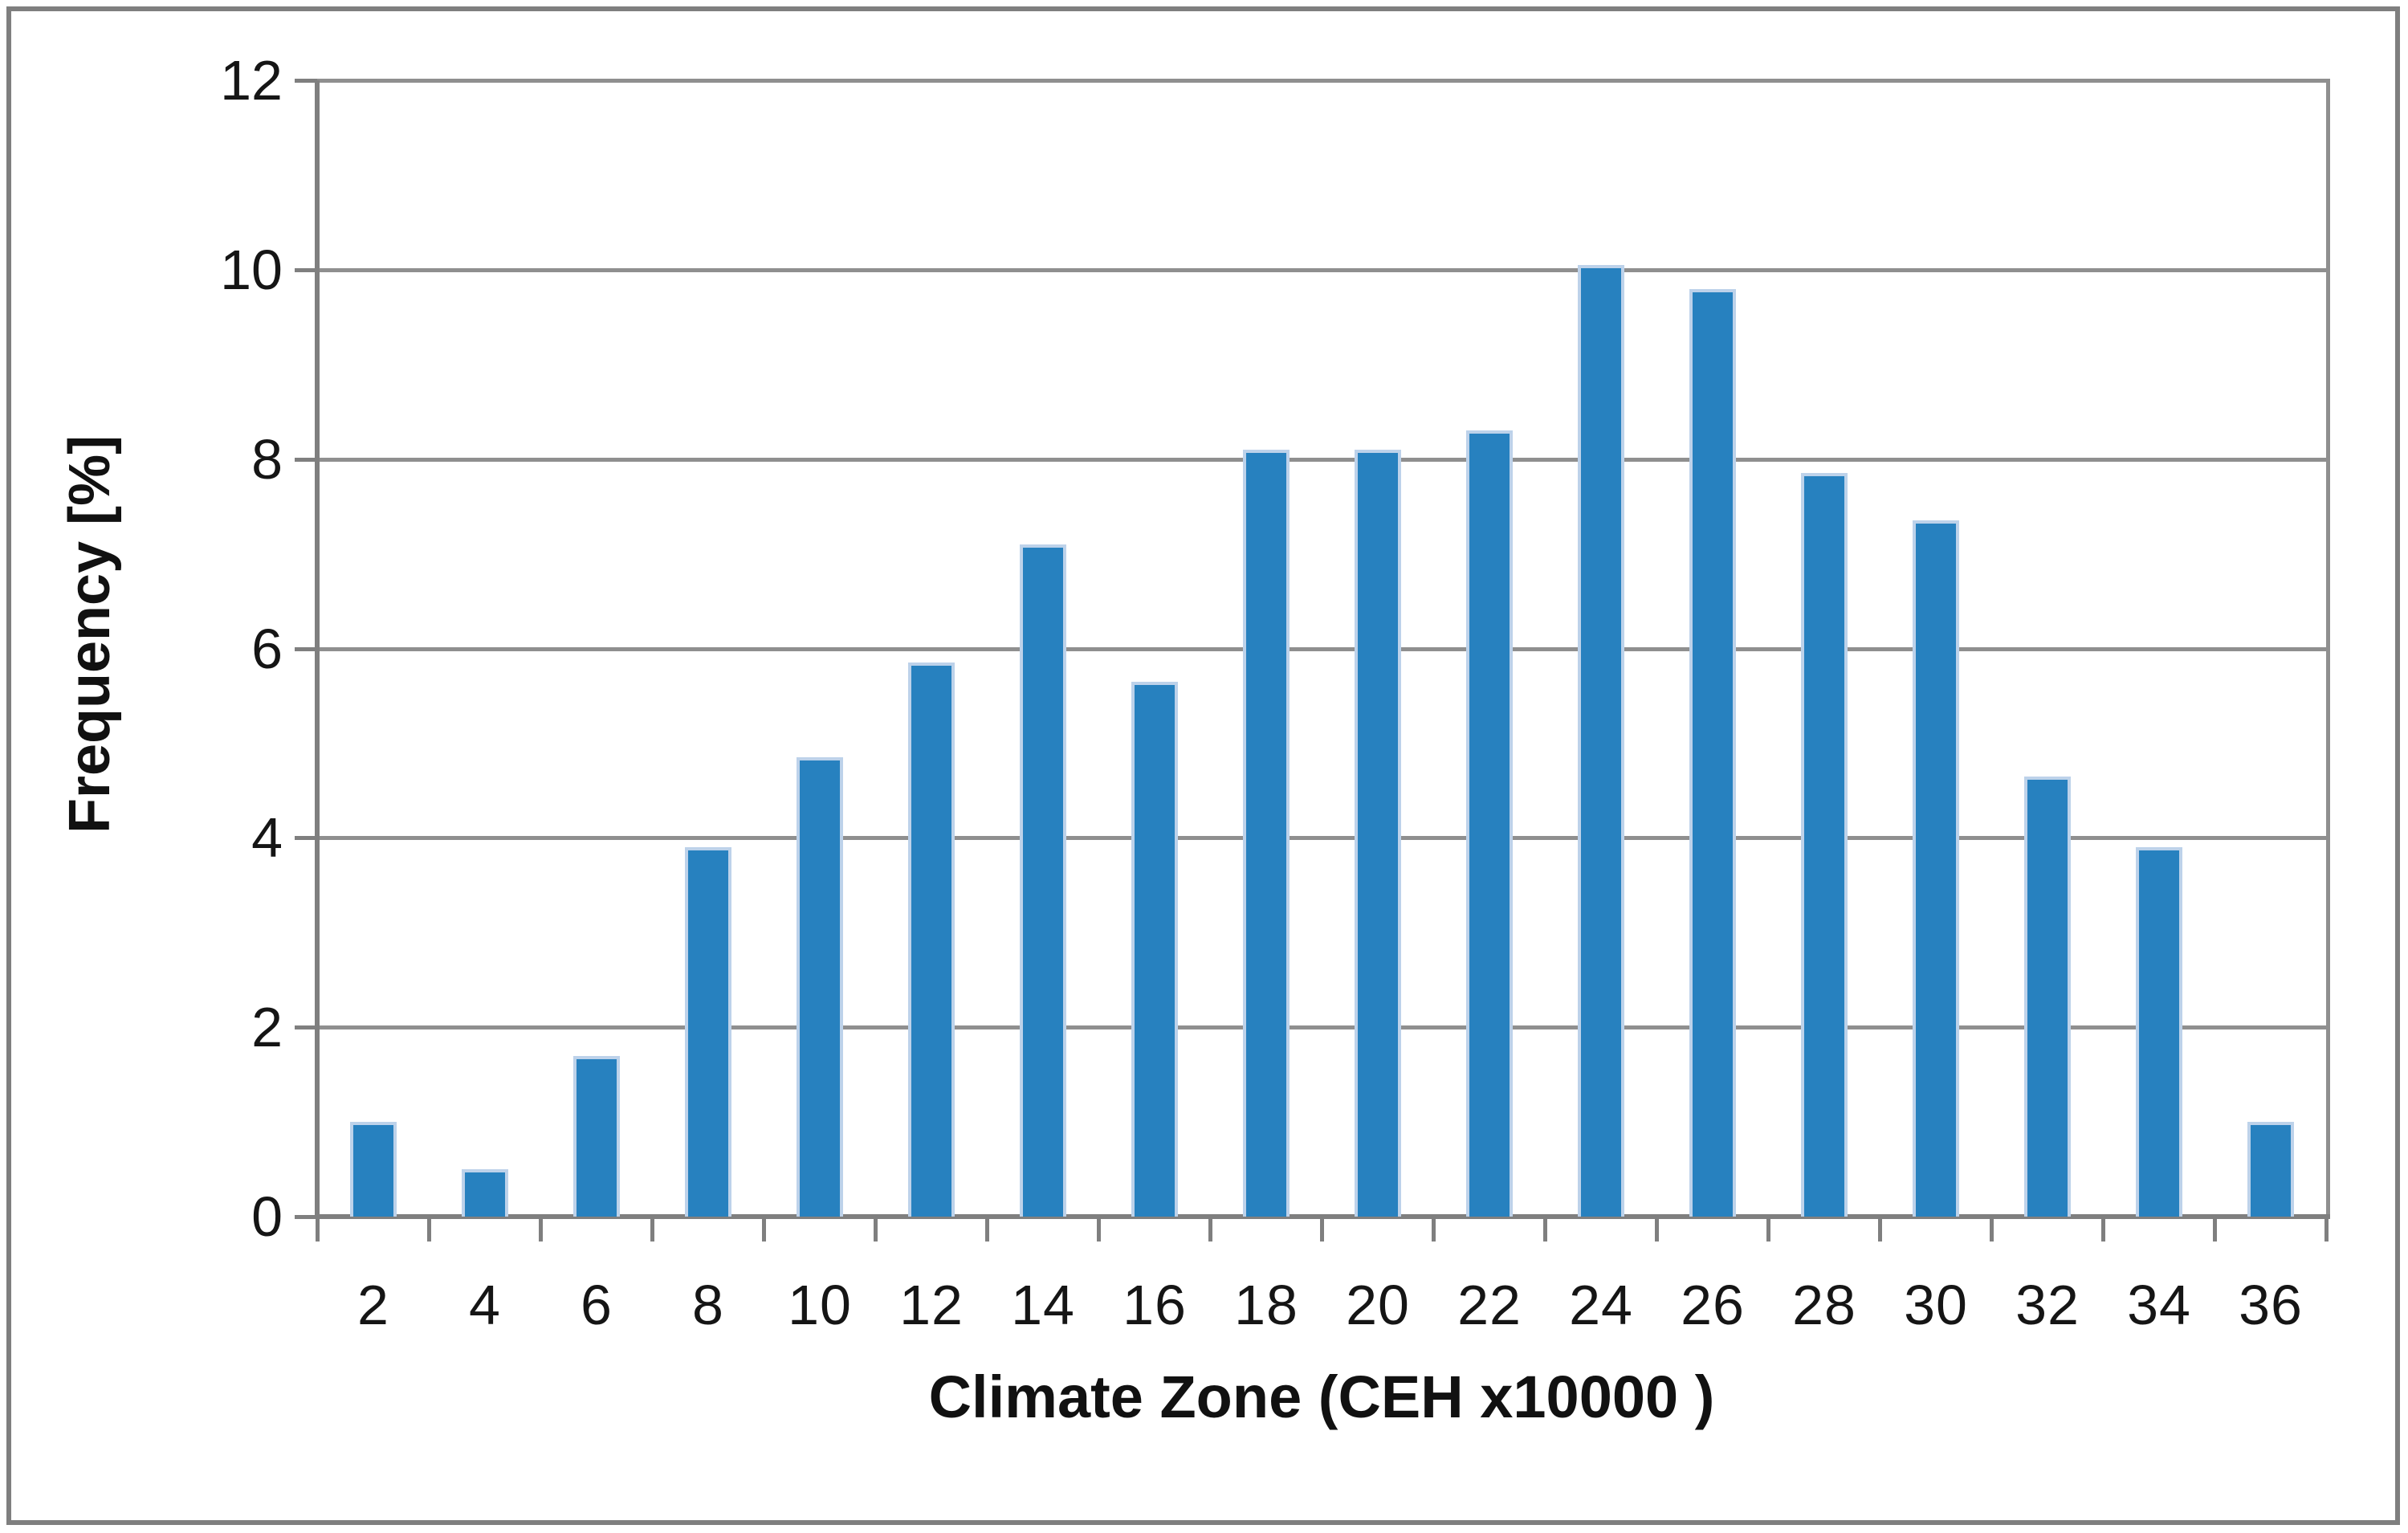  What do you see at coordinates (1601, 1305) in the screenshot?
I see `x-tick-label-24: 24` at bounding box center [1601, 1305].